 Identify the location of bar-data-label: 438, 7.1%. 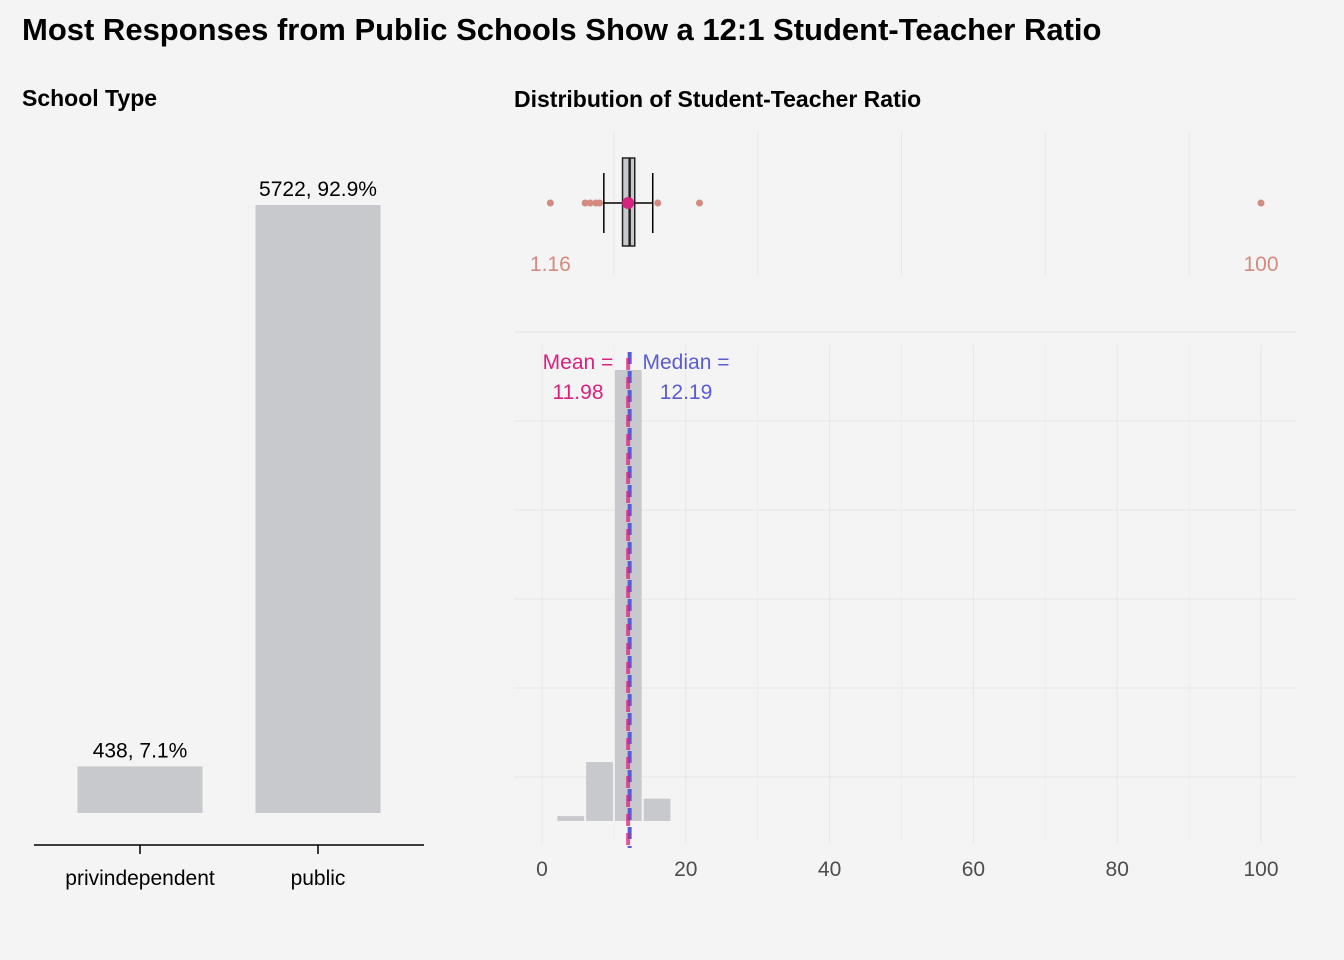
(140, 750).